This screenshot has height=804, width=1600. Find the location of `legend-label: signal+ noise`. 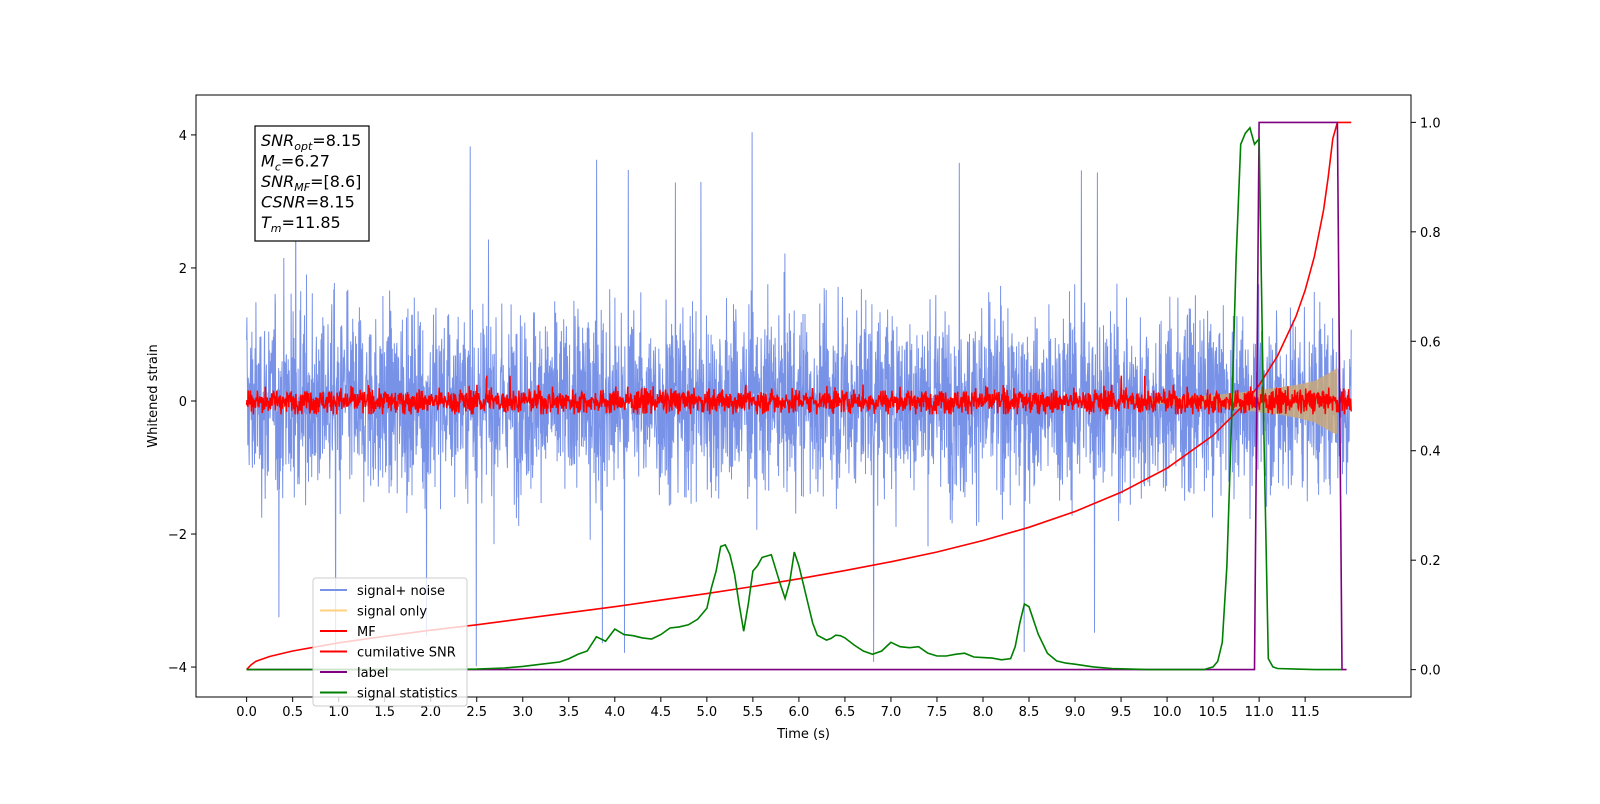

legend-label: signal+ noise is located at coordinates (401, 591).